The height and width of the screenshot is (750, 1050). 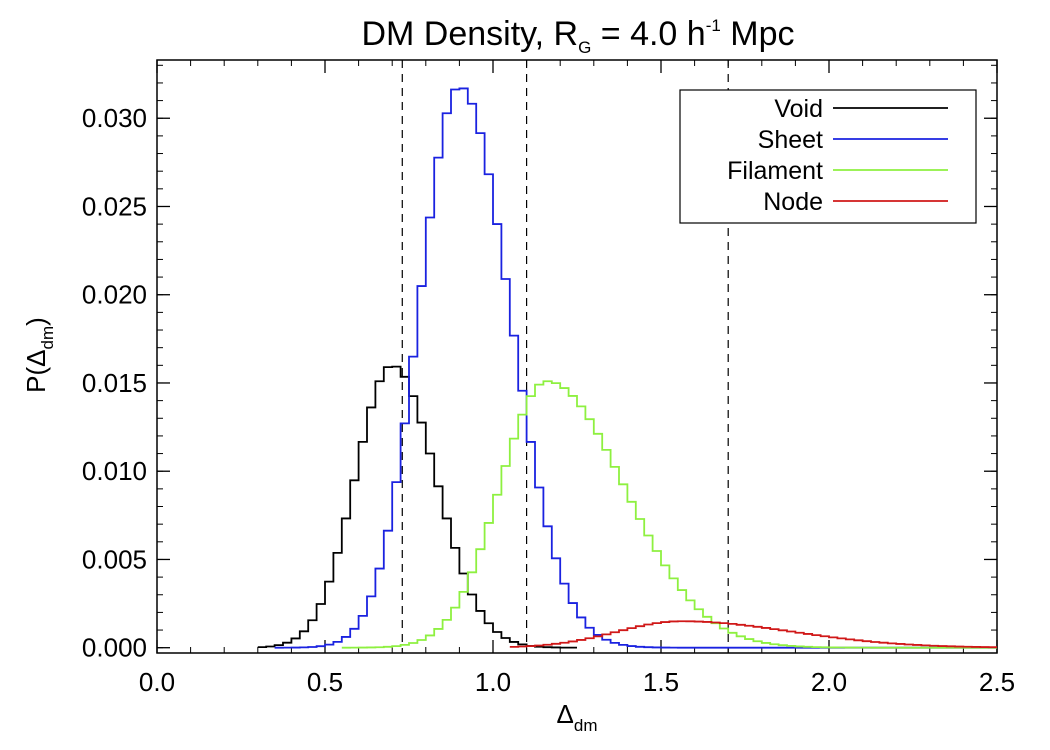 What do you see at coordinates (753, 634) in the screenshot?
I see `series-node` at bounding box center [753, 634].